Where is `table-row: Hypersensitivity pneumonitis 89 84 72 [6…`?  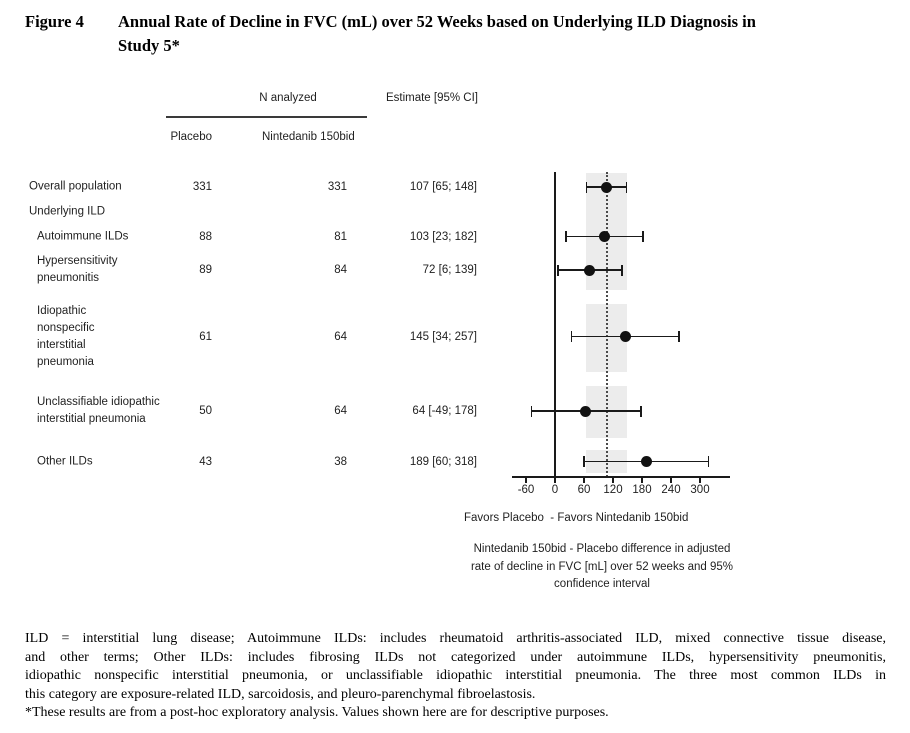
table-row: Hypersensitivity pneumonitis 89 84 72 [6… is located at coordinates (252, 270).